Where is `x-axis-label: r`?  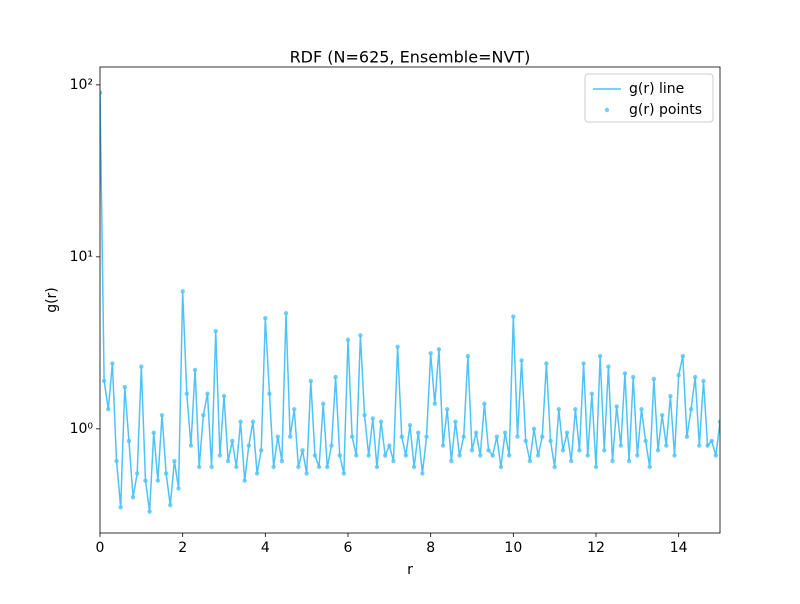
x-axis-label: r is located at coordinates (410, 570).